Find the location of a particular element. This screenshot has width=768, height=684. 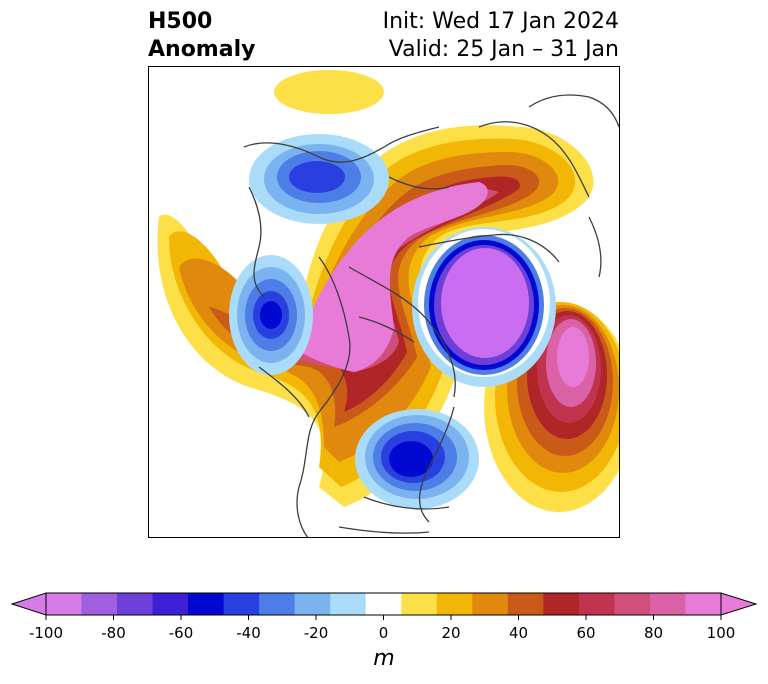

negative-anomaly-northwest is located at coordinates (319, 179).